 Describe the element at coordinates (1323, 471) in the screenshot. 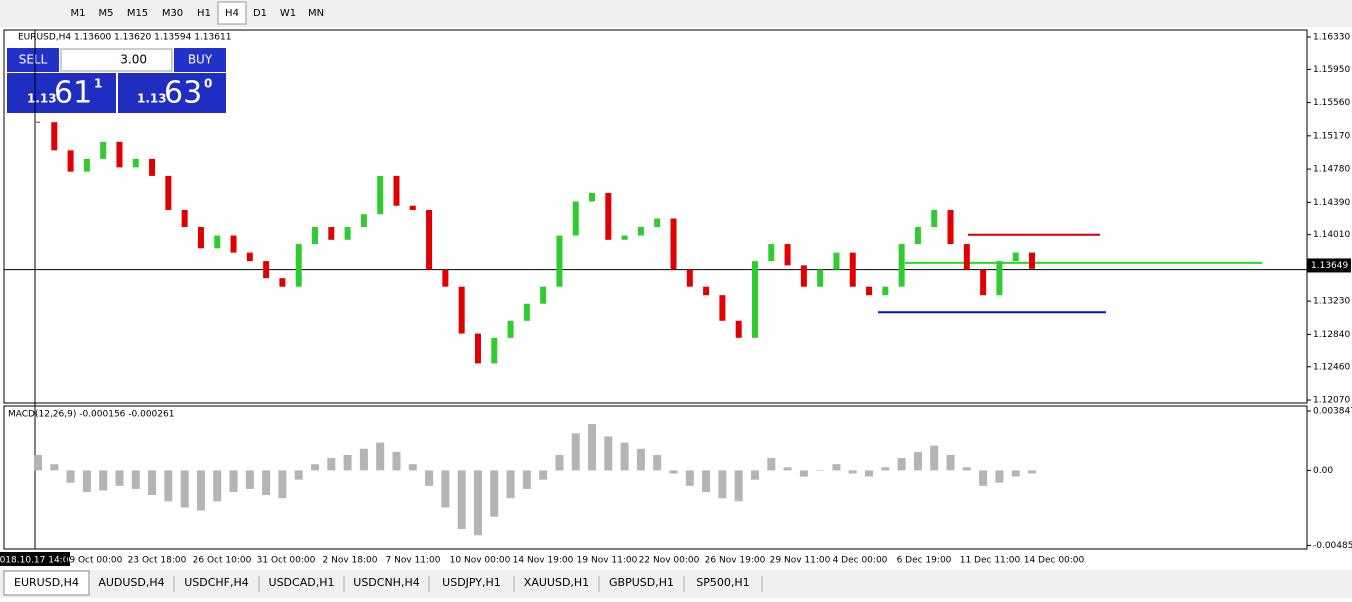

I see `y-tick-label: 0.00` at that location.